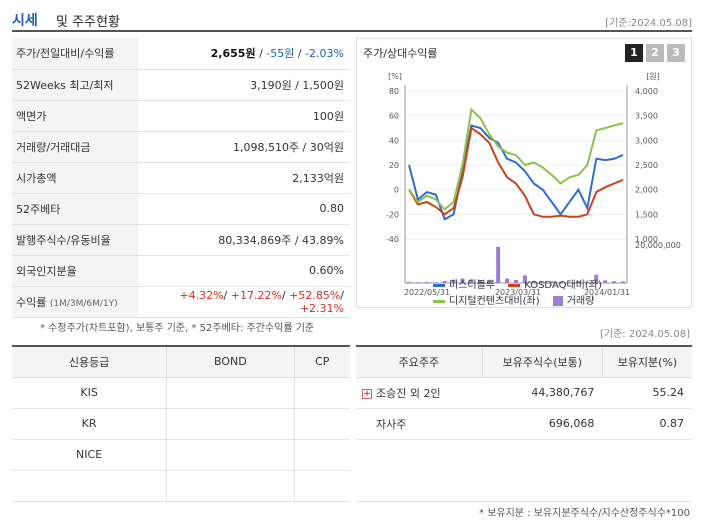  Describe the element at coordinates (75, 240) in the screenshot. I see `shares-label: 발행주식수/유동비율` at that location.